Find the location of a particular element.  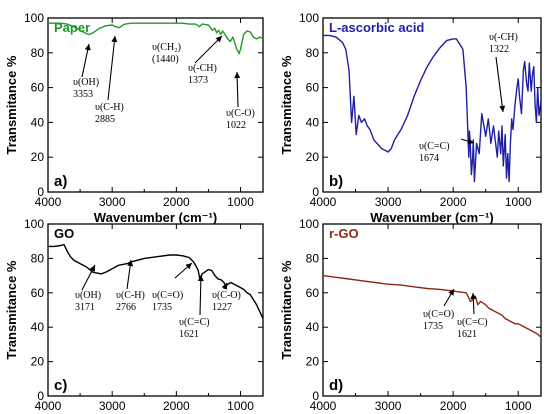

panel-tag: b) is located at coordinates (336, 181).